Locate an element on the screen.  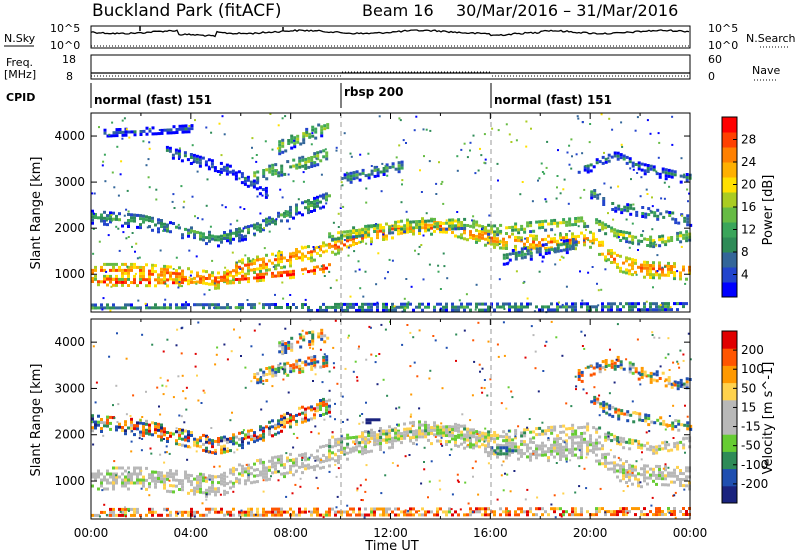
power-cell-2091 is located at coordinates (440, 308).